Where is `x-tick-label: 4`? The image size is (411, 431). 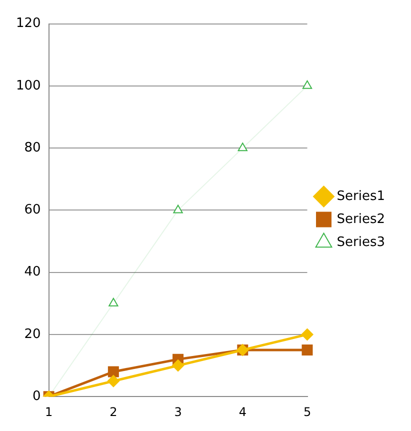
x-tick-label: 4 is located at coordinates (242, 411).